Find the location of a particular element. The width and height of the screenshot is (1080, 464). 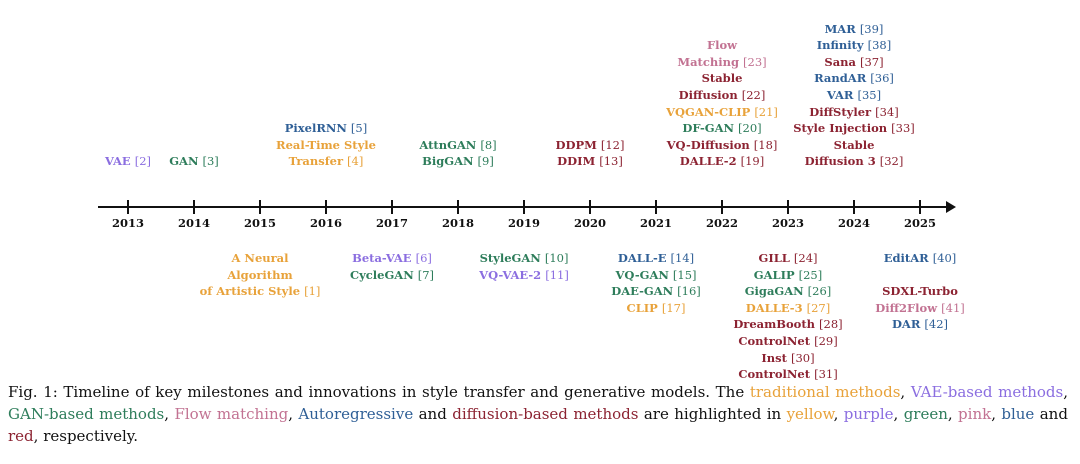

milestone-ref: [29] is located at coordinates (826, 340).